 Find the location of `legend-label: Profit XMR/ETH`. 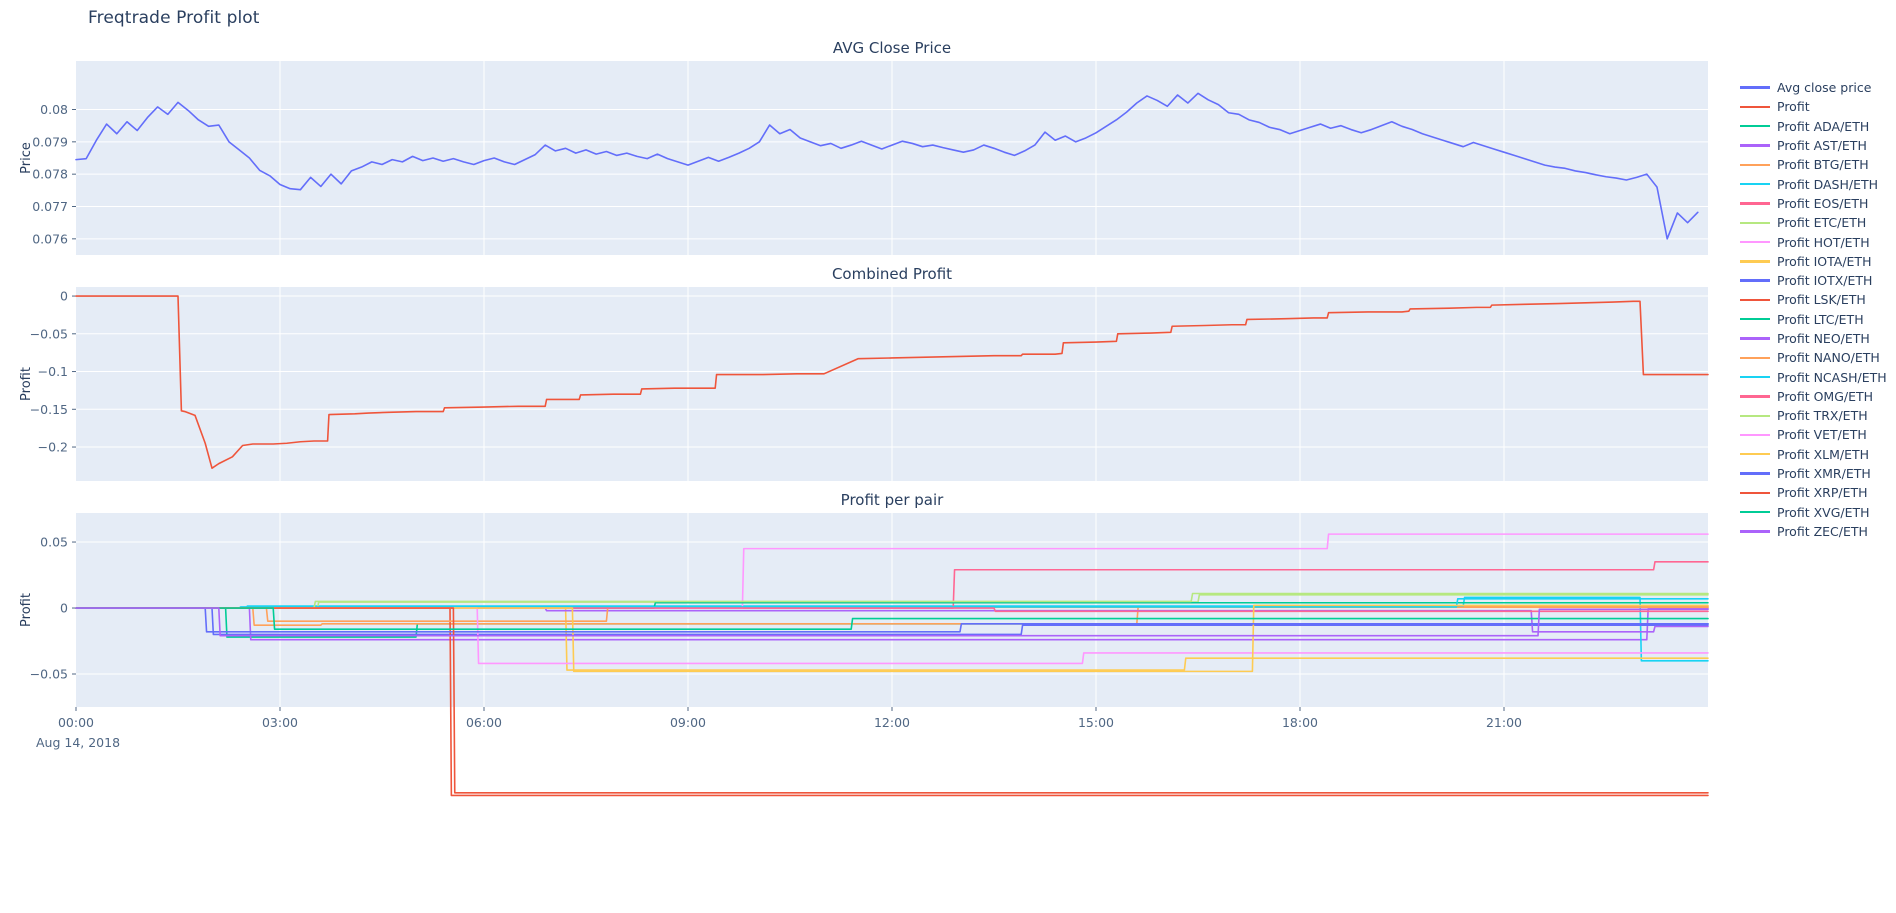

legend-label: Profit XMR/ETH is located at coordinates (1824, 474).